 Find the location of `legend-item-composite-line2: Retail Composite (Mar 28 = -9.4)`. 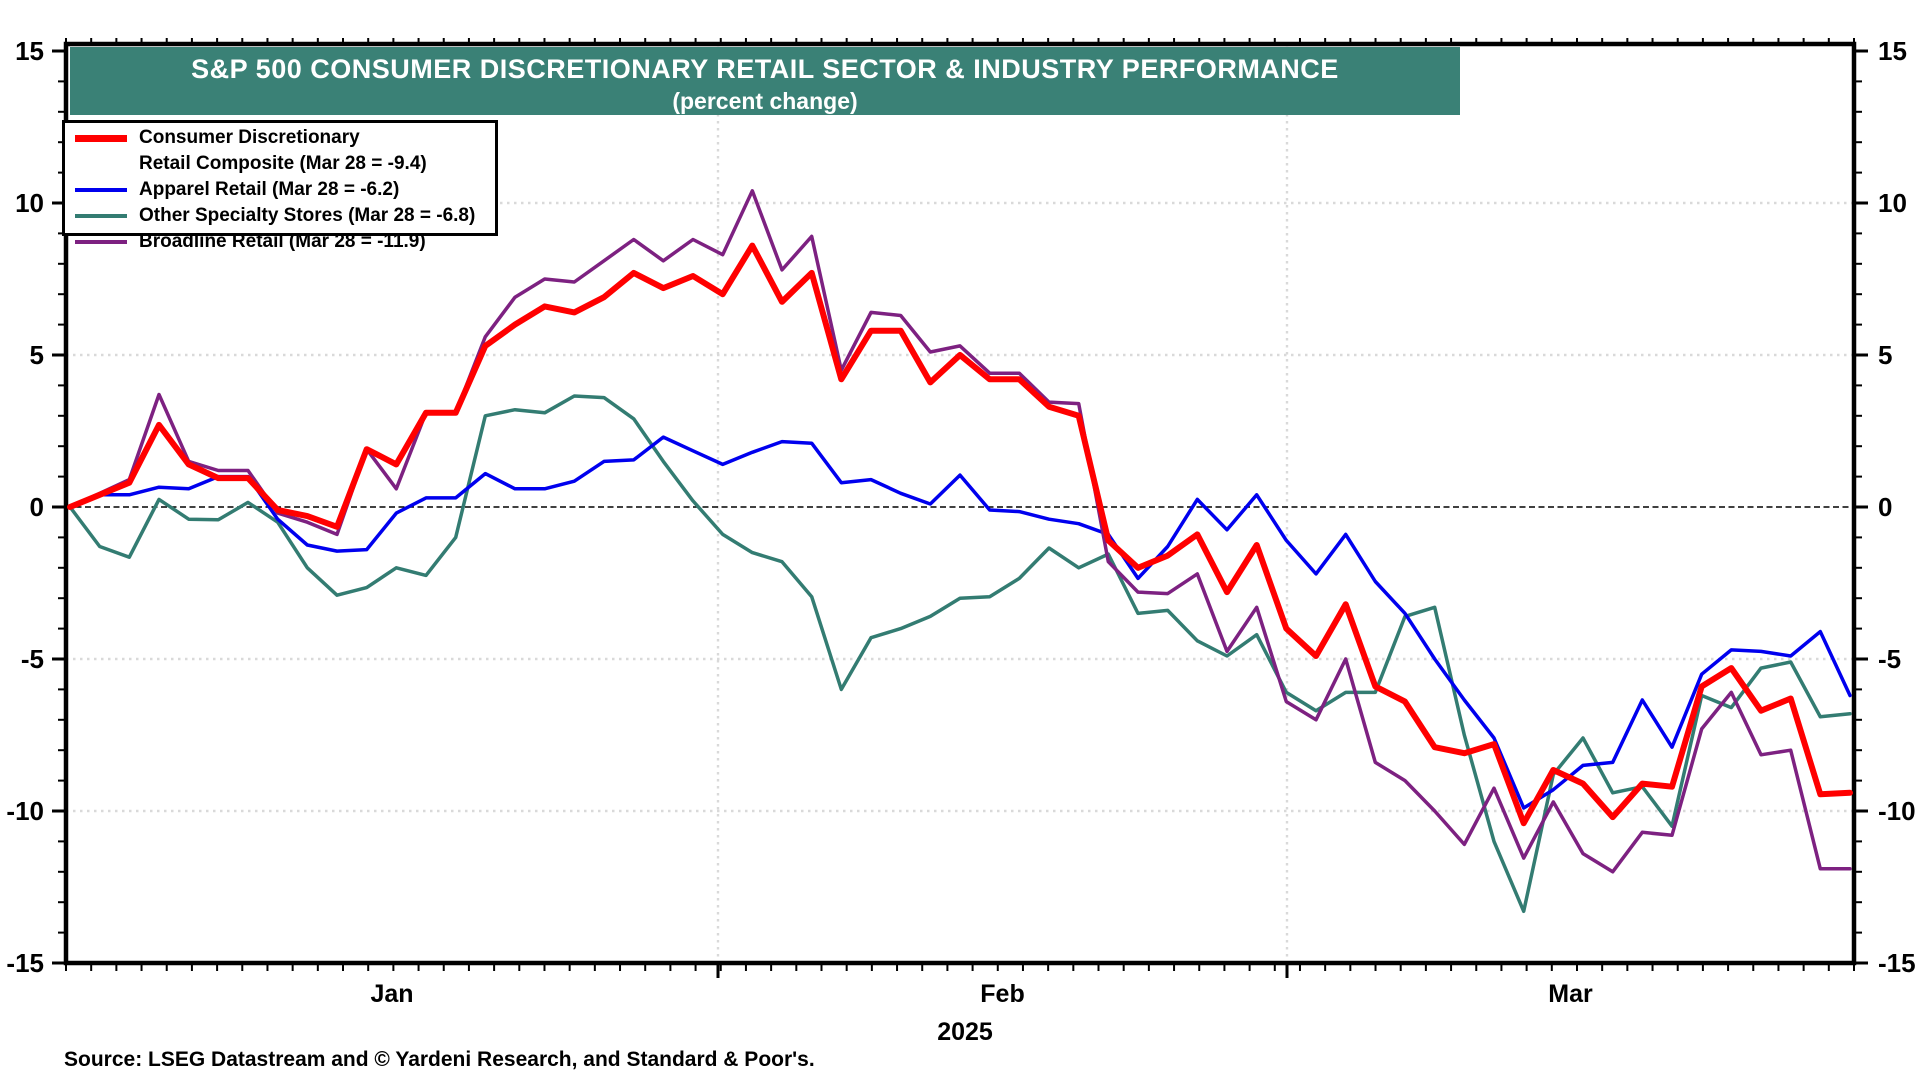

legend-item-composite-line2: Retail Composite (Mar 28 = -9.4) is located at coordinates (317, 164).